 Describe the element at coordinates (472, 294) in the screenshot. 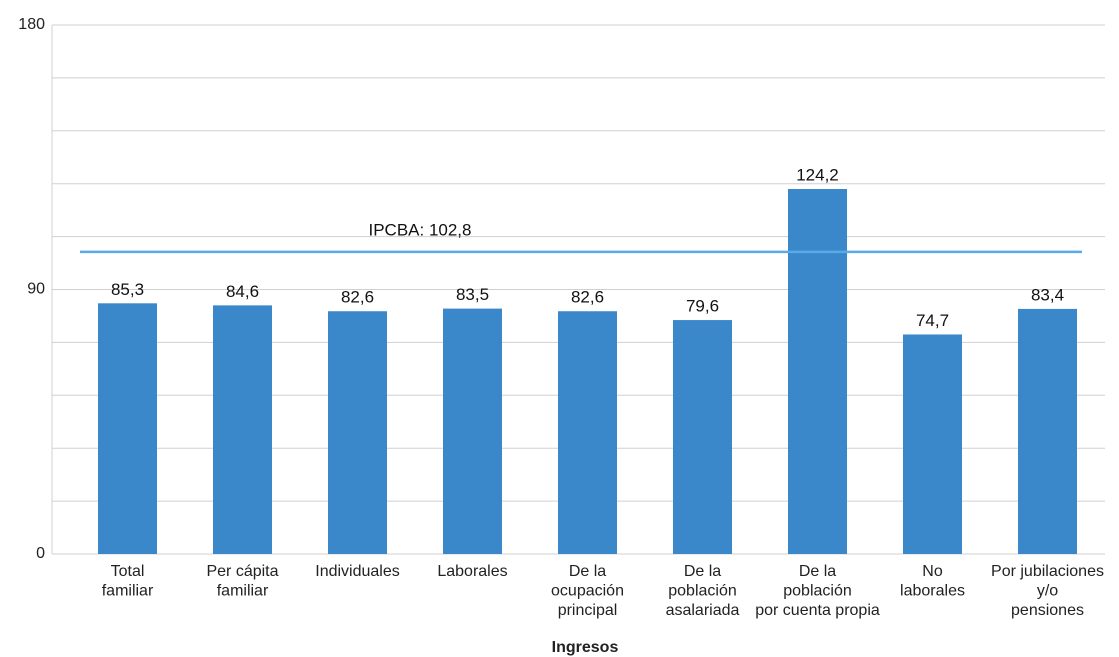

I see `data-label: 83,5` at that location.